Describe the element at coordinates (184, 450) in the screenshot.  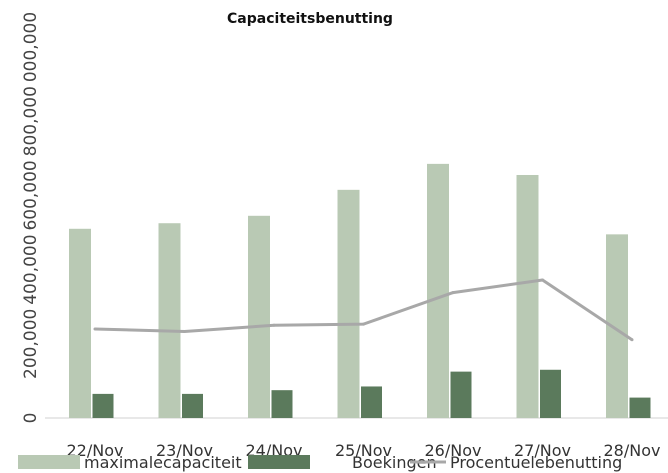
I see `x-tick-label: 23/Nov` at that location.